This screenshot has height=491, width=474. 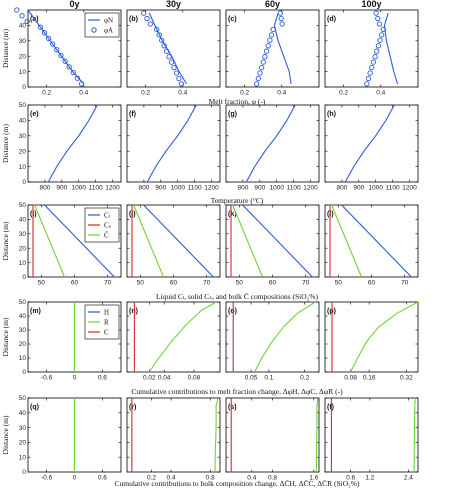 I want to click on x-tick-label: 900, so click(x=358, y=188).